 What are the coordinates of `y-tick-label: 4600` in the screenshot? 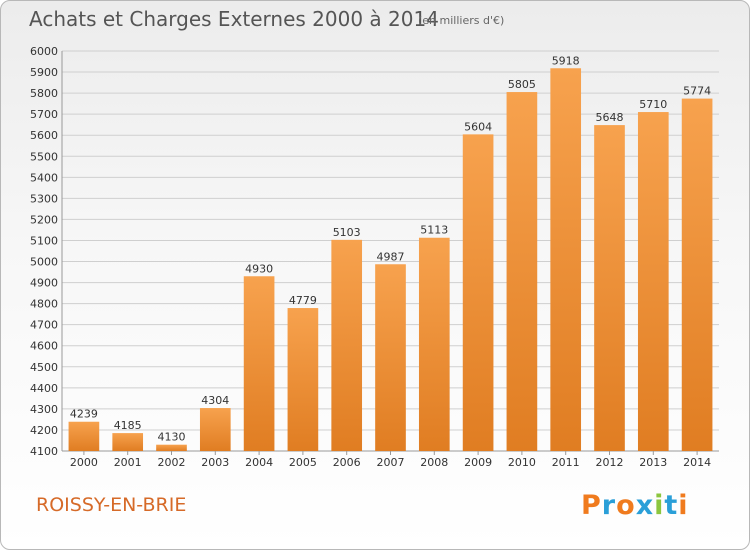 It's located at (44, 346).